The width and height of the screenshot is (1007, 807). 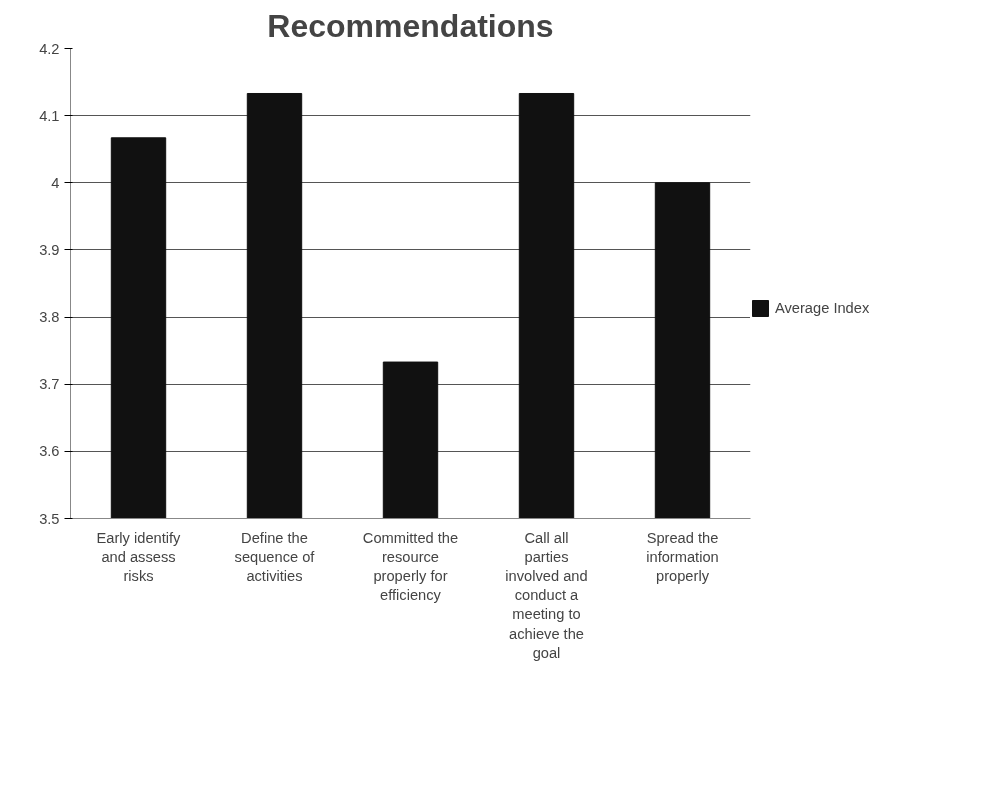 I want to click on y-tick-label: 3.7, so click(x=49, y=384).